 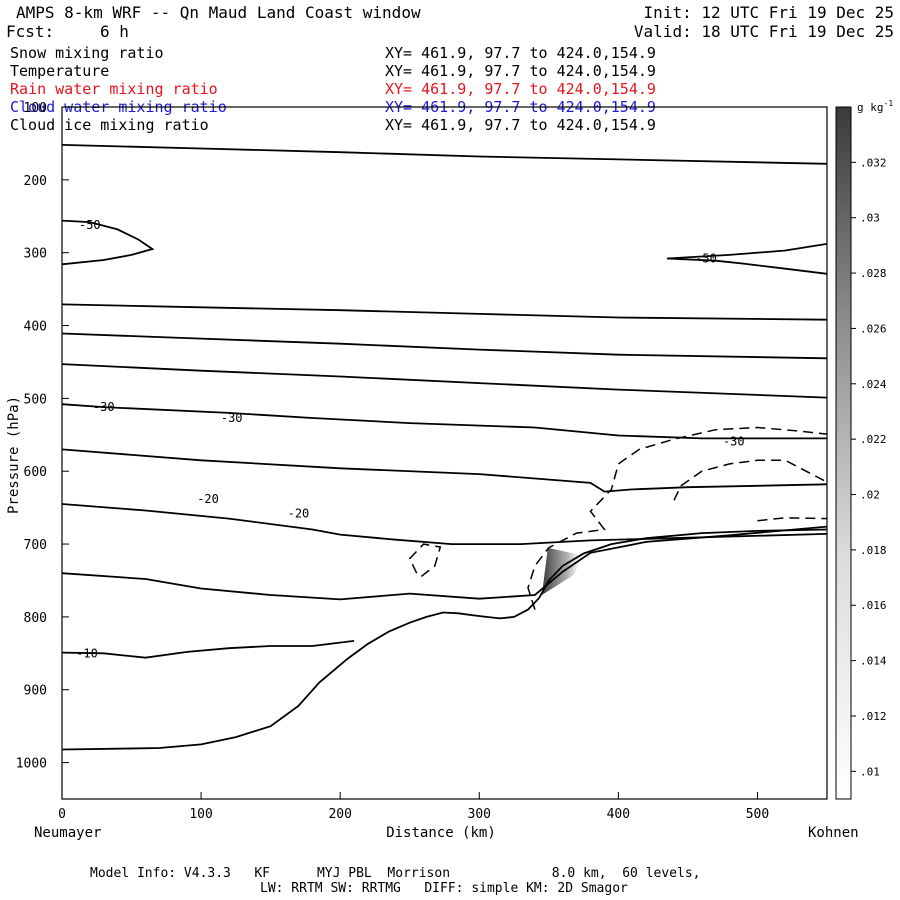 I want to click on valid-time: Valid: 18 UTC Fri 19 Dec 25, so click(x=763, y=31).